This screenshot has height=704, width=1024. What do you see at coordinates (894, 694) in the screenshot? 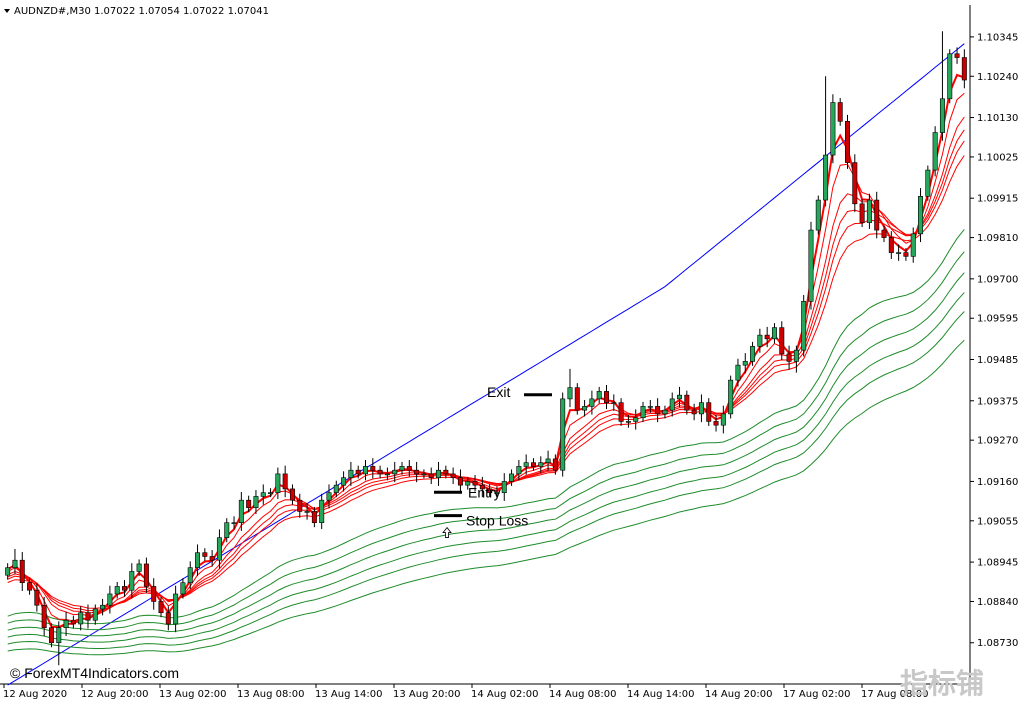
I see `time-tick-label: 17 Aug 08:00` at bounding box center [894, 694].